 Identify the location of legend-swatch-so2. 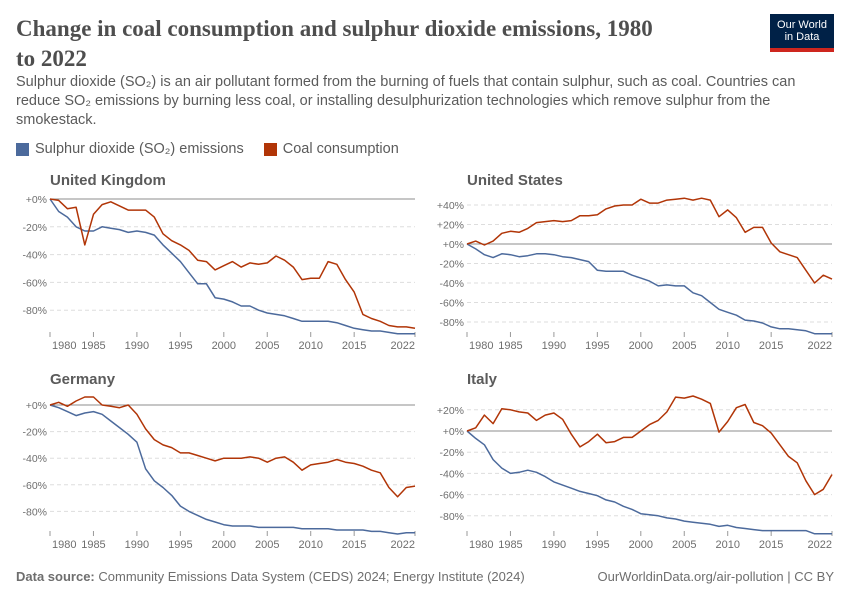
(22, 149).